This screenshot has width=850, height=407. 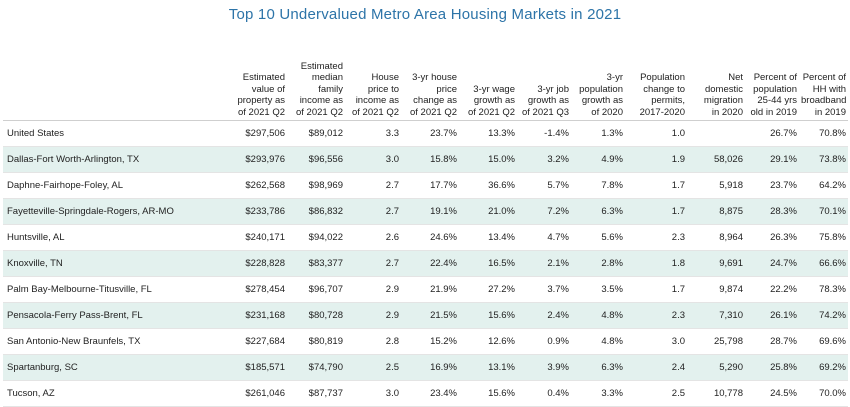 What do you see at coordinates (772, 367) in the screenshot?
I see `value-cell: 25.8%` at bounding box center [772, 367].